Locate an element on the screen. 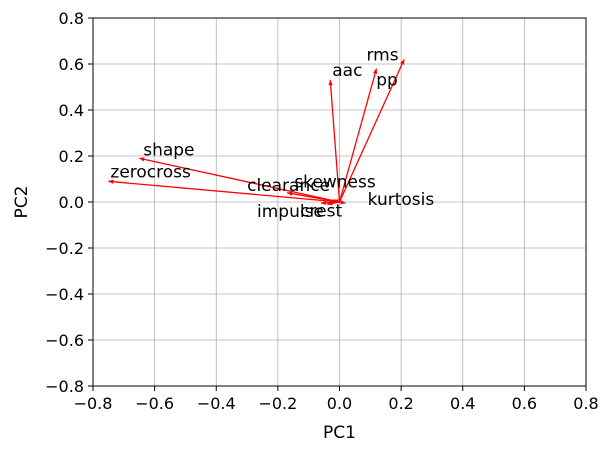 The width and height of the screenshot is (612, 450). x-axis-label: PC1 is located at coordinates (339, 433).